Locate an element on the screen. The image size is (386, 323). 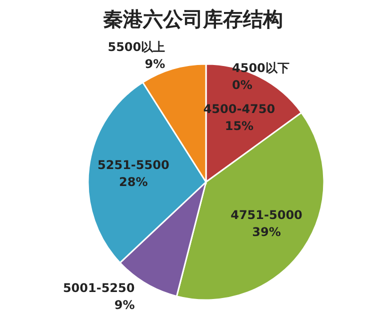
slice-label: 5251-5500 is located at coordinates (134, 165).